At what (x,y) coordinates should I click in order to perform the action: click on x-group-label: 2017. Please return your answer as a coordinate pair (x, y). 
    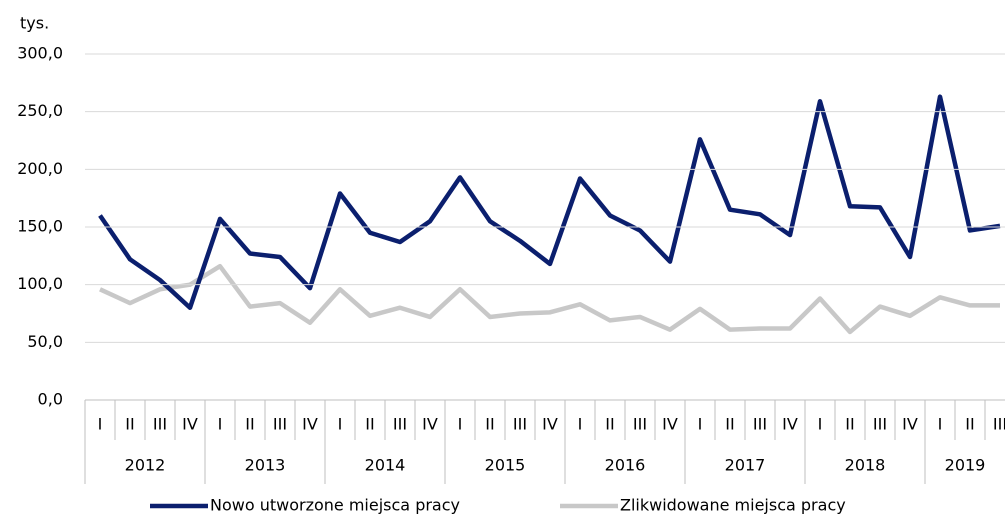
    Looking at the image, I should click on (745, 465).